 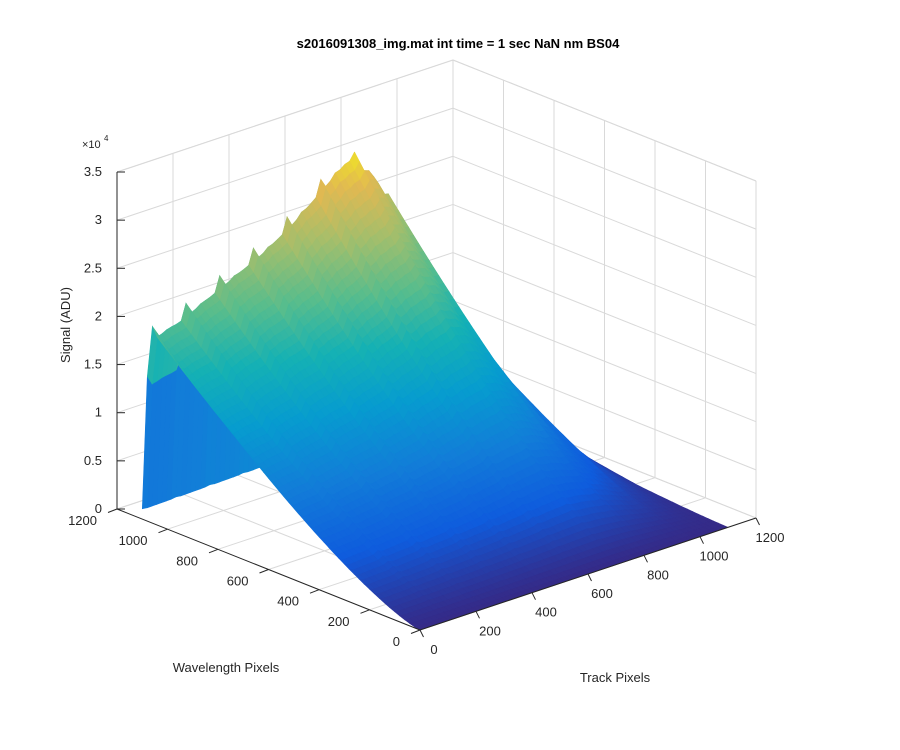 I want to click on x-tick-label: 200, so click(x=490, y=630).